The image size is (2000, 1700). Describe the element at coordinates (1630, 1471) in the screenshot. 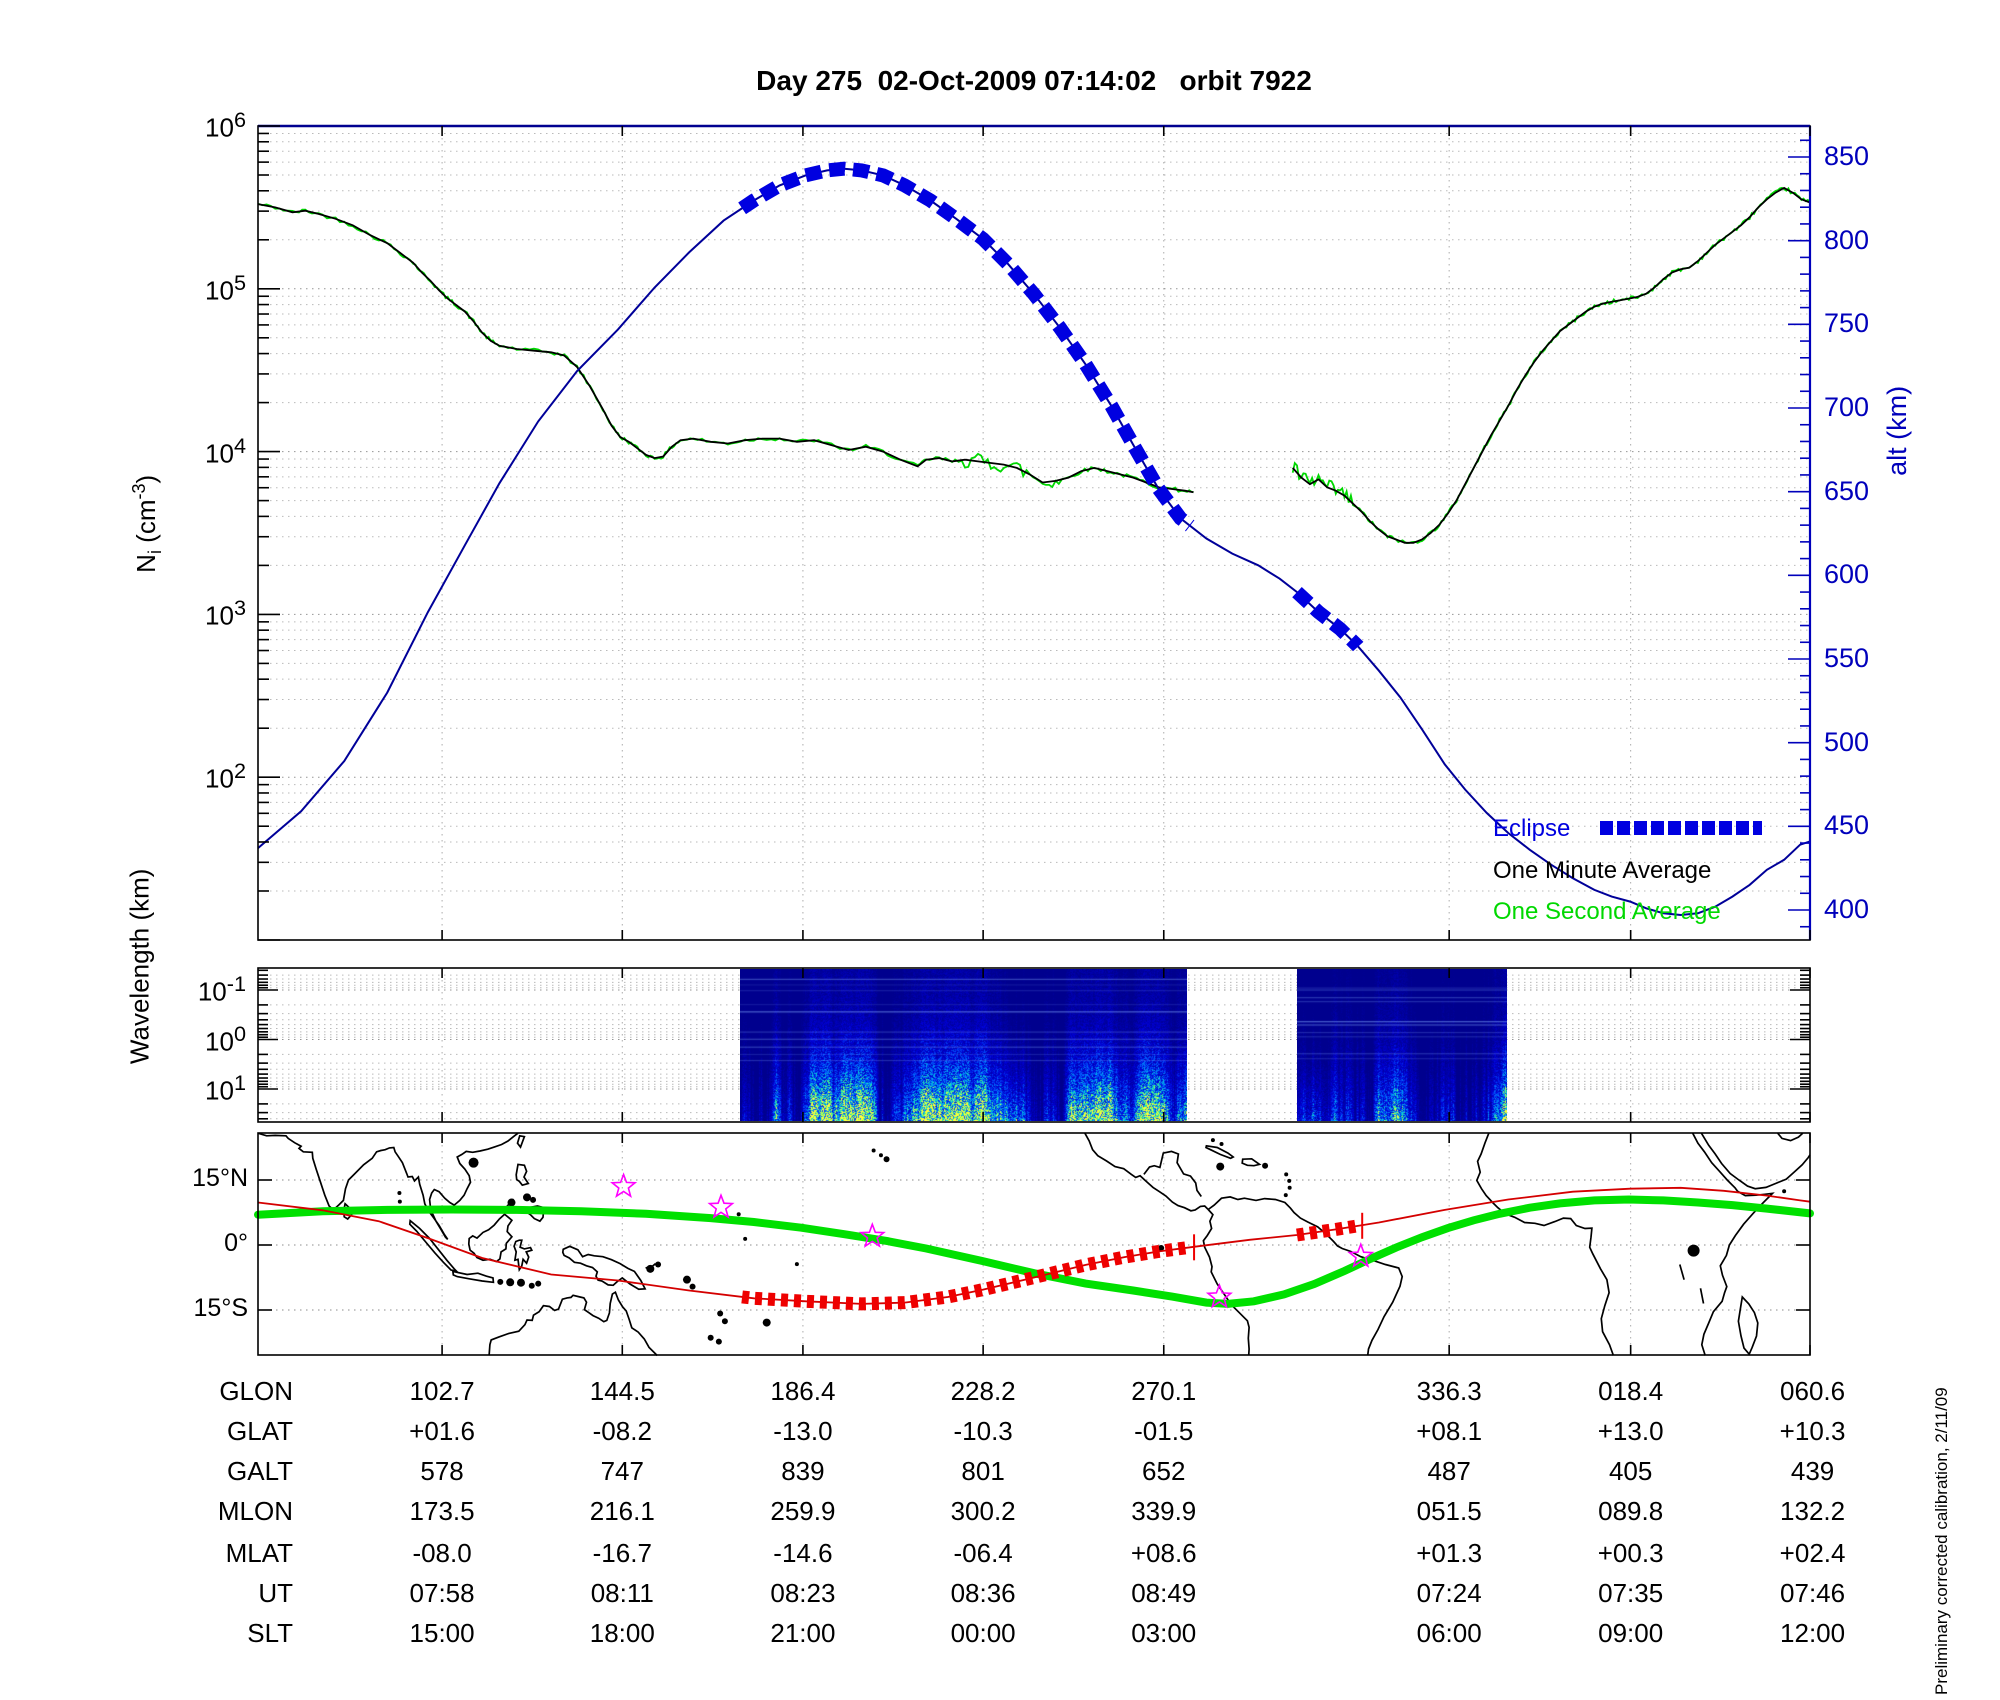

I see `table-value-galt: 405` at that location.